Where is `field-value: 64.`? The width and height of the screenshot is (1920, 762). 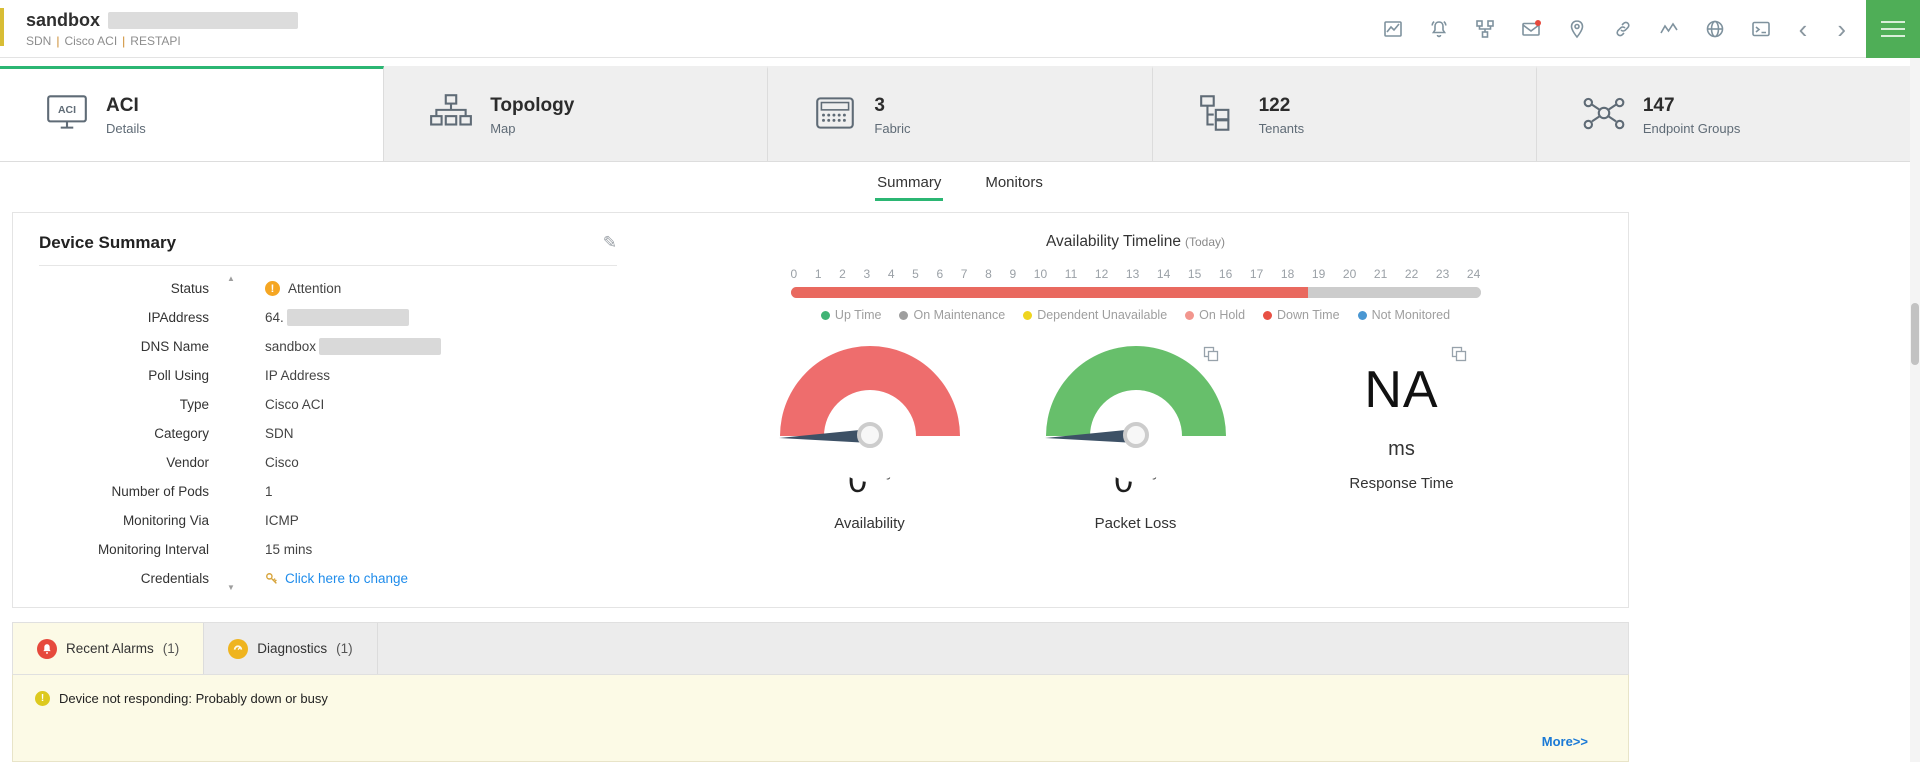
field-value: 64. is located at coordinates (309, 317).